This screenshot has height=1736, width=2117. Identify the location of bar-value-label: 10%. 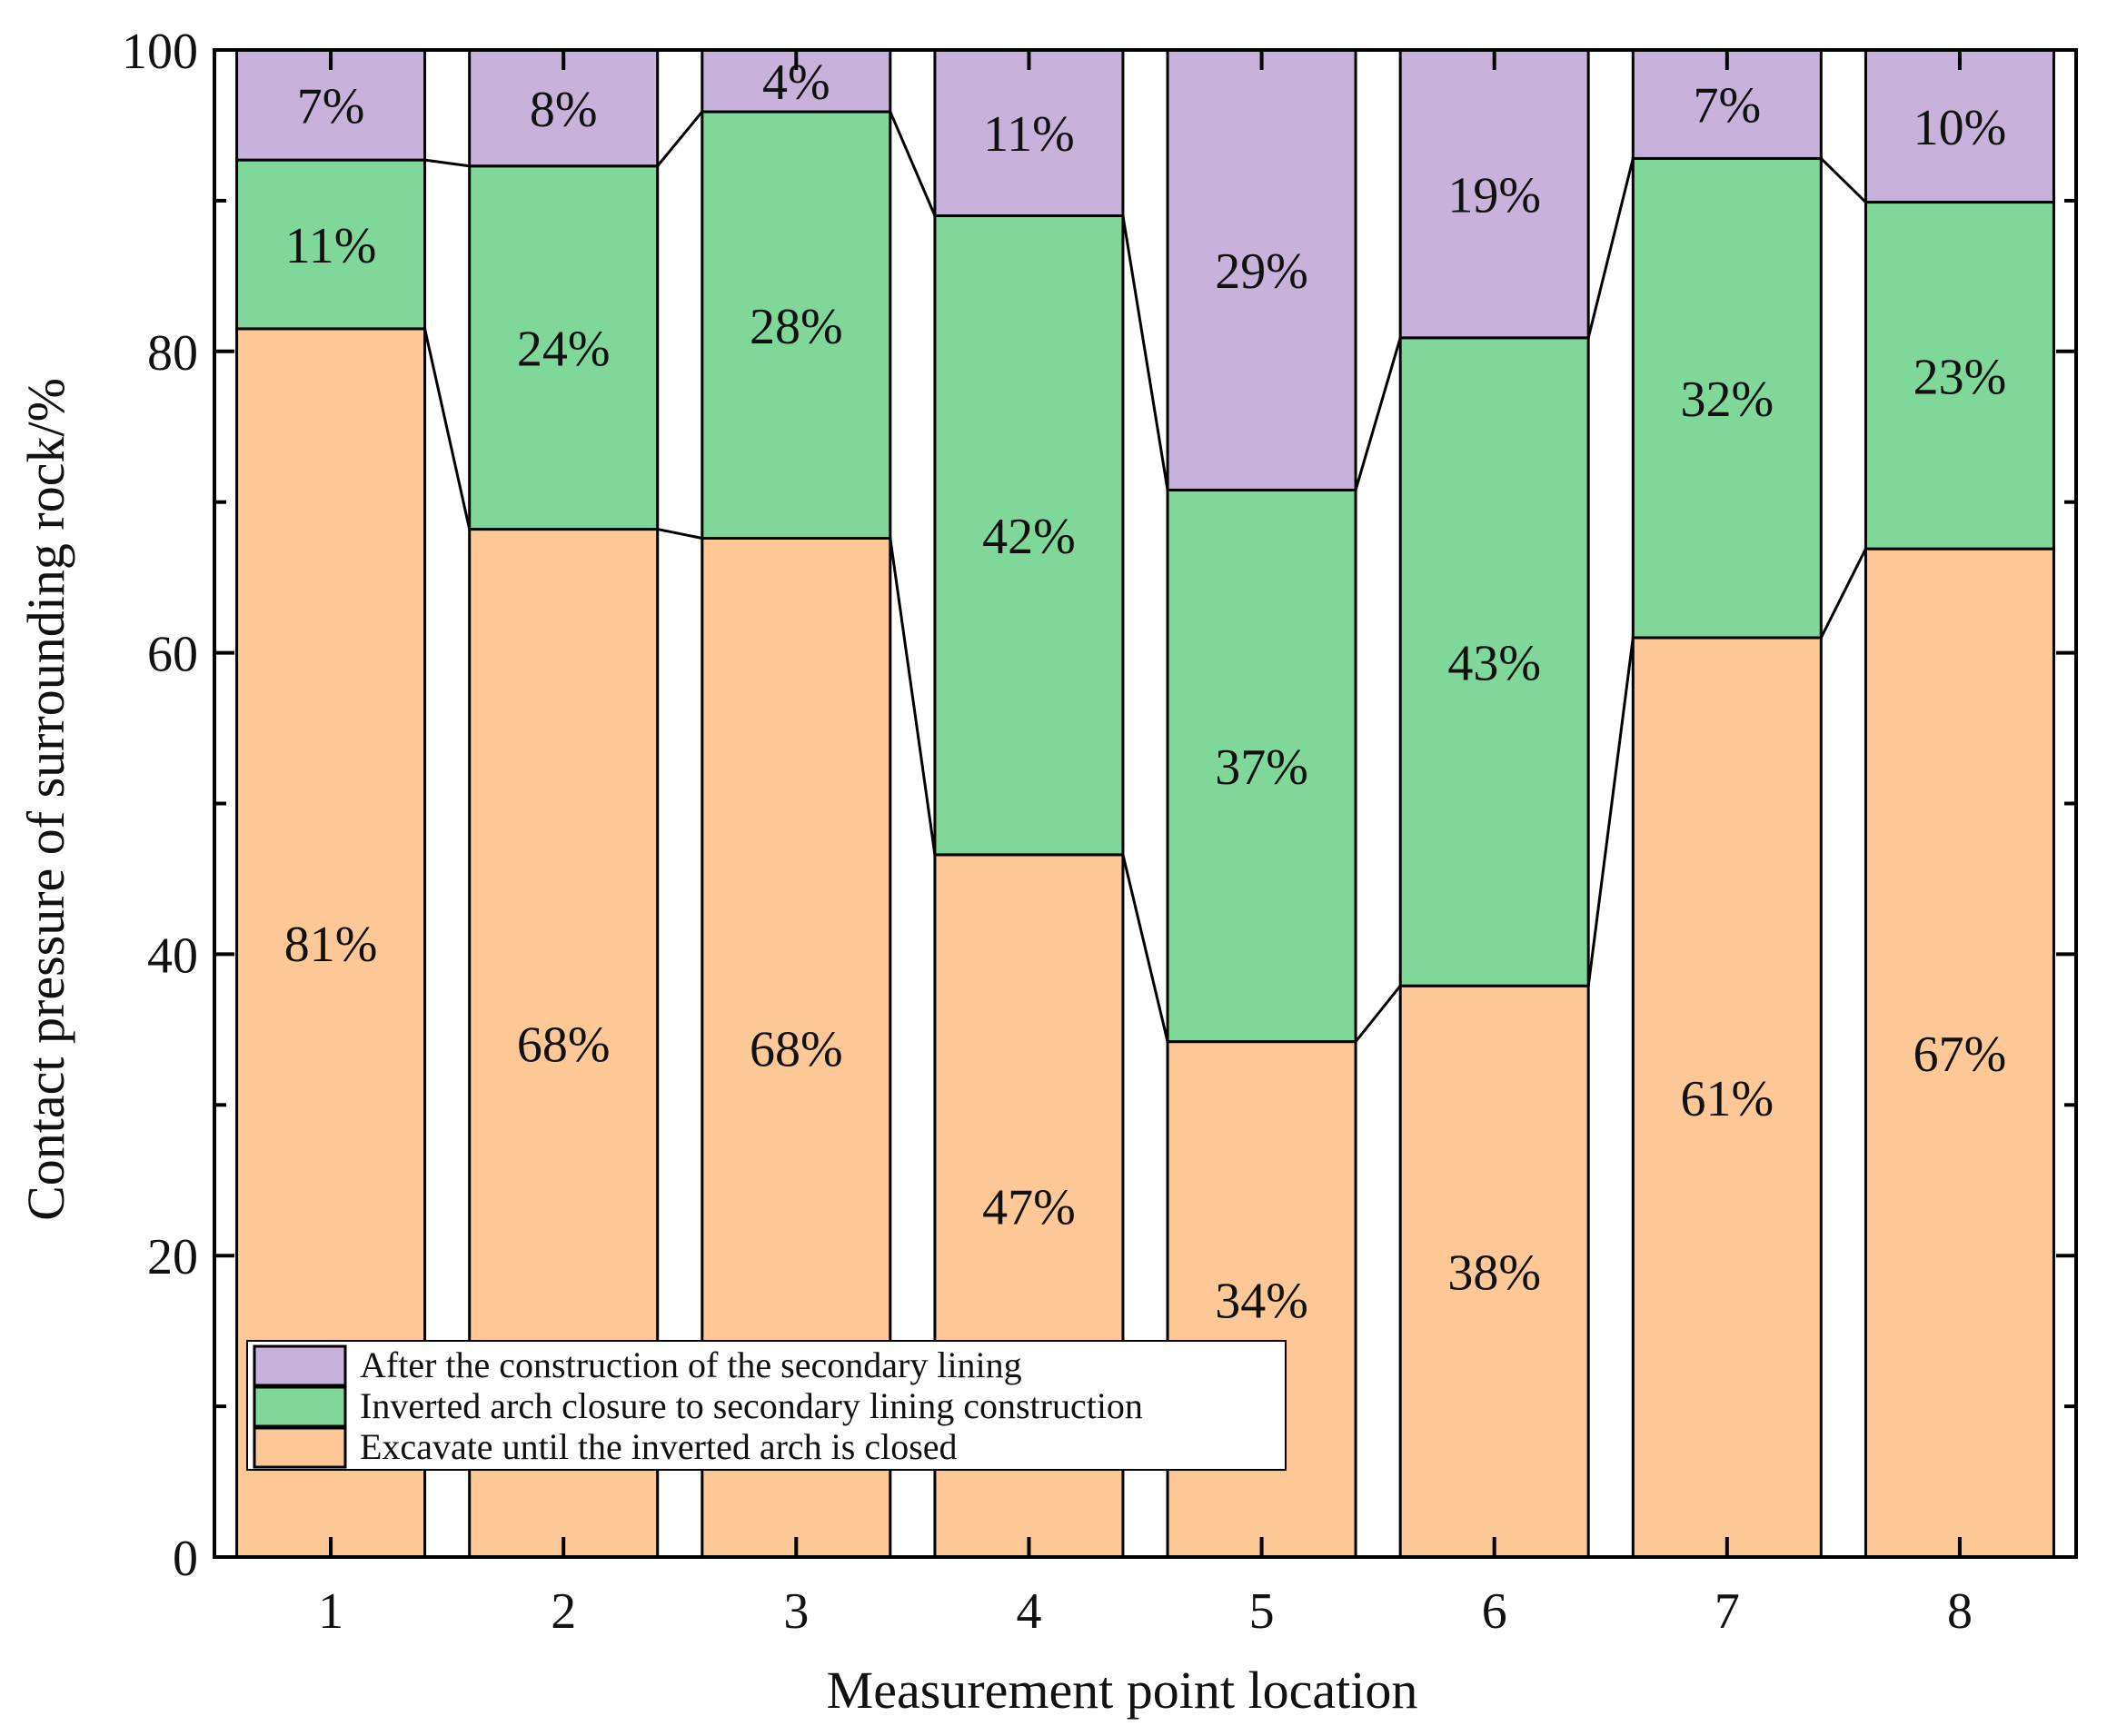
(1960, 128).